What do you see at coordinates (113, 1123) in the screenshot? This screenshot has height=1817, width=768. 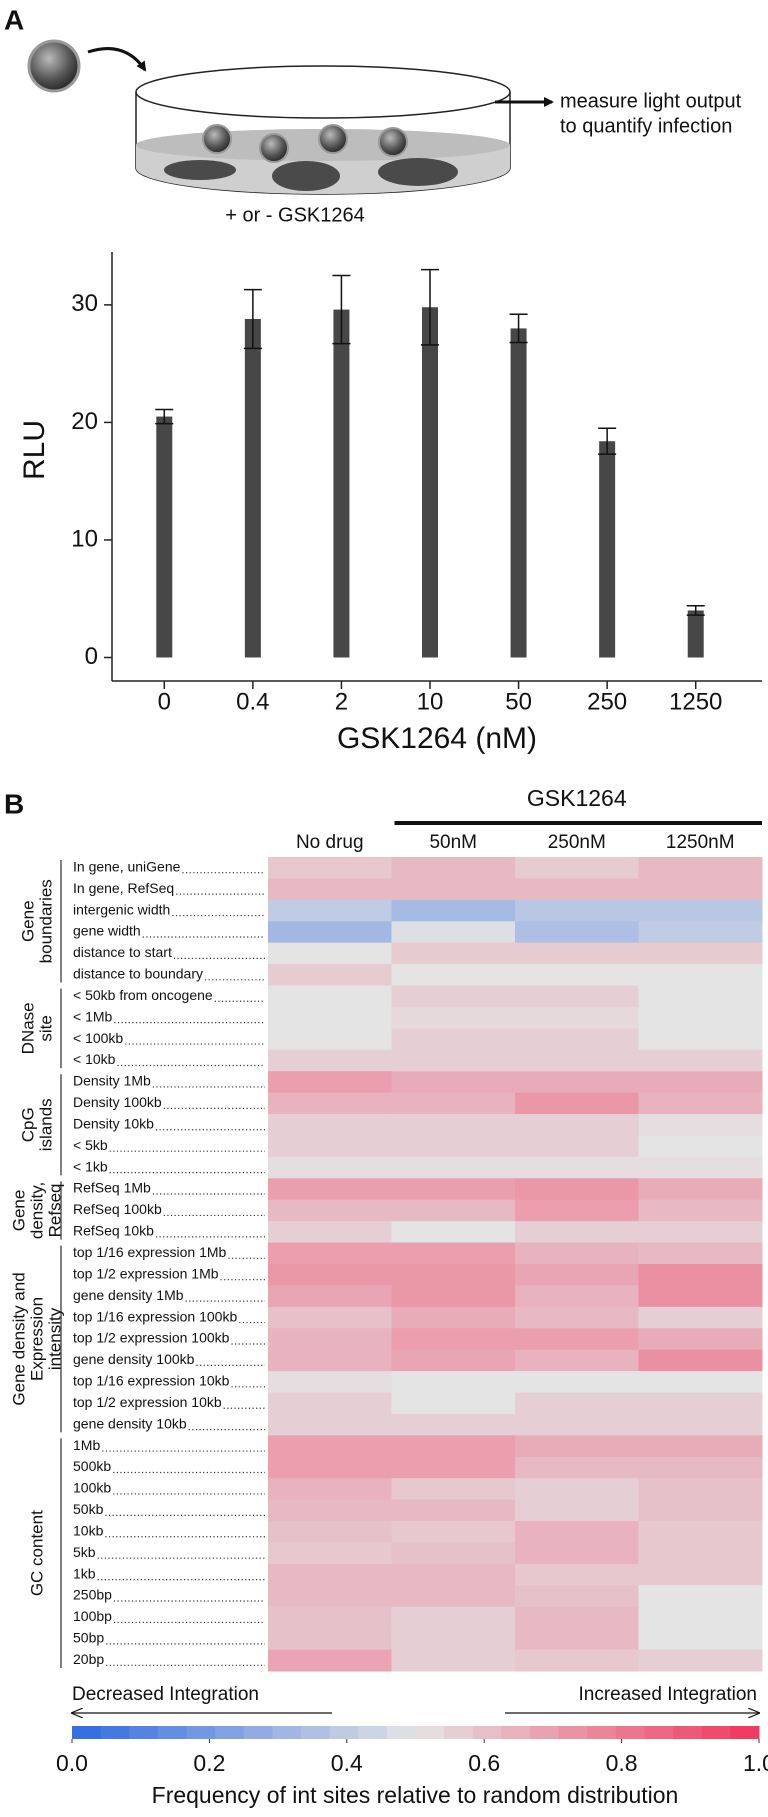 I see `row-label: Density 10kb` at bounding box center [113, 1123].